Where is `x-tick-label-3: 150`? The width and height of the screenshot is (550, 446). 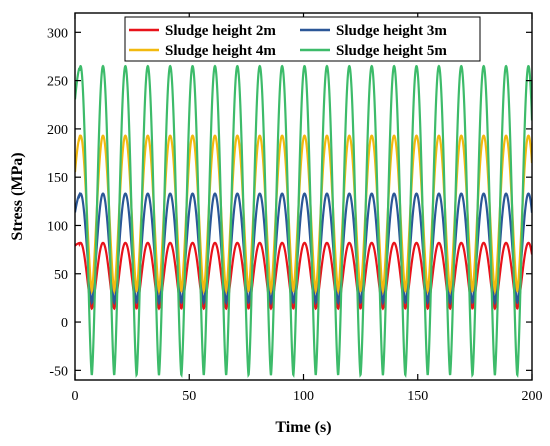 x-tick-label-3: 150 is located at coordinates (417, 396).